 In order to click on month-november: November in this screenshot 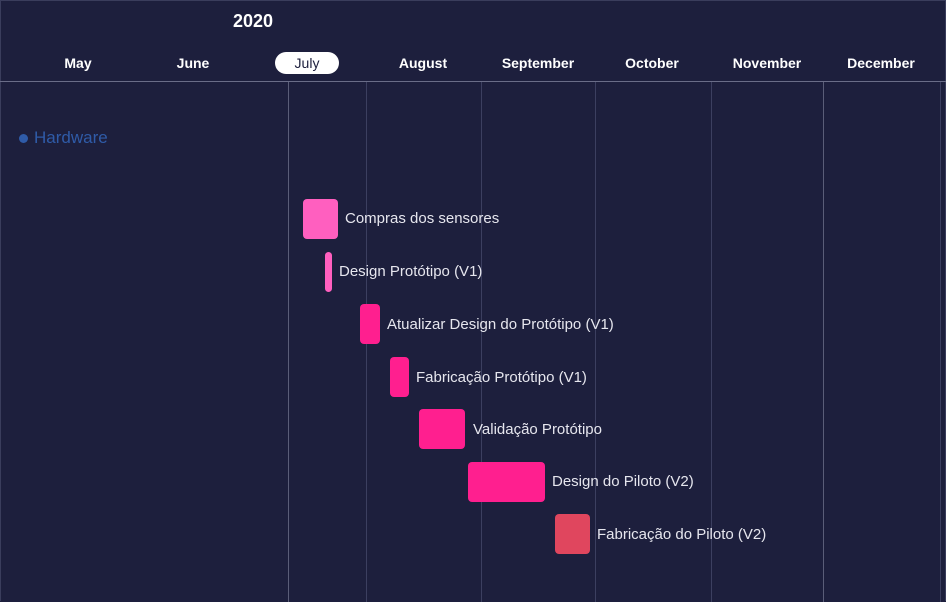, I will do `click(767, 63)`.